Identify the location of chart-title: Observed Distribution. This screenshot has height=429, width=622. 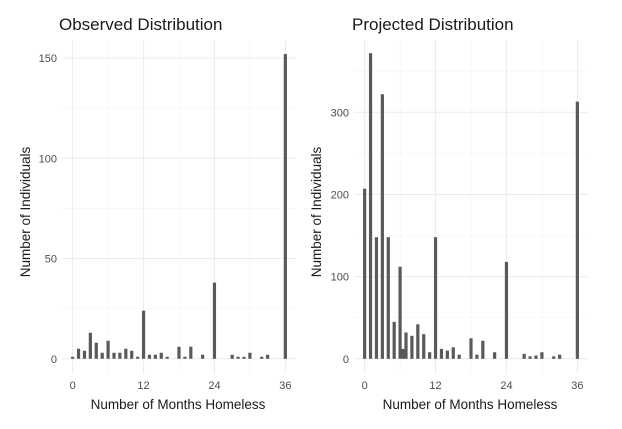
(140, 24).